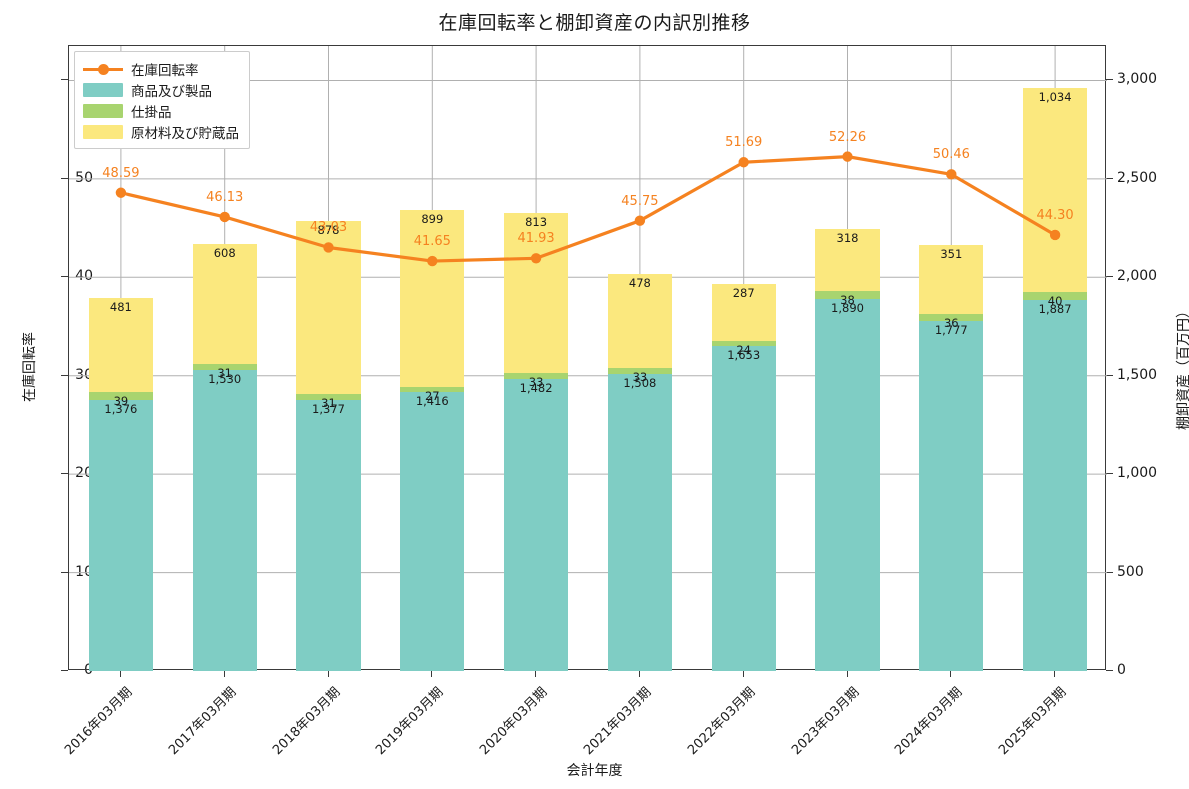  Describe the element at coordinates (594, 23) in the screenshot. I see `chart-title: 在庫回転率と棚卸資産の内訳別推移` at that location.